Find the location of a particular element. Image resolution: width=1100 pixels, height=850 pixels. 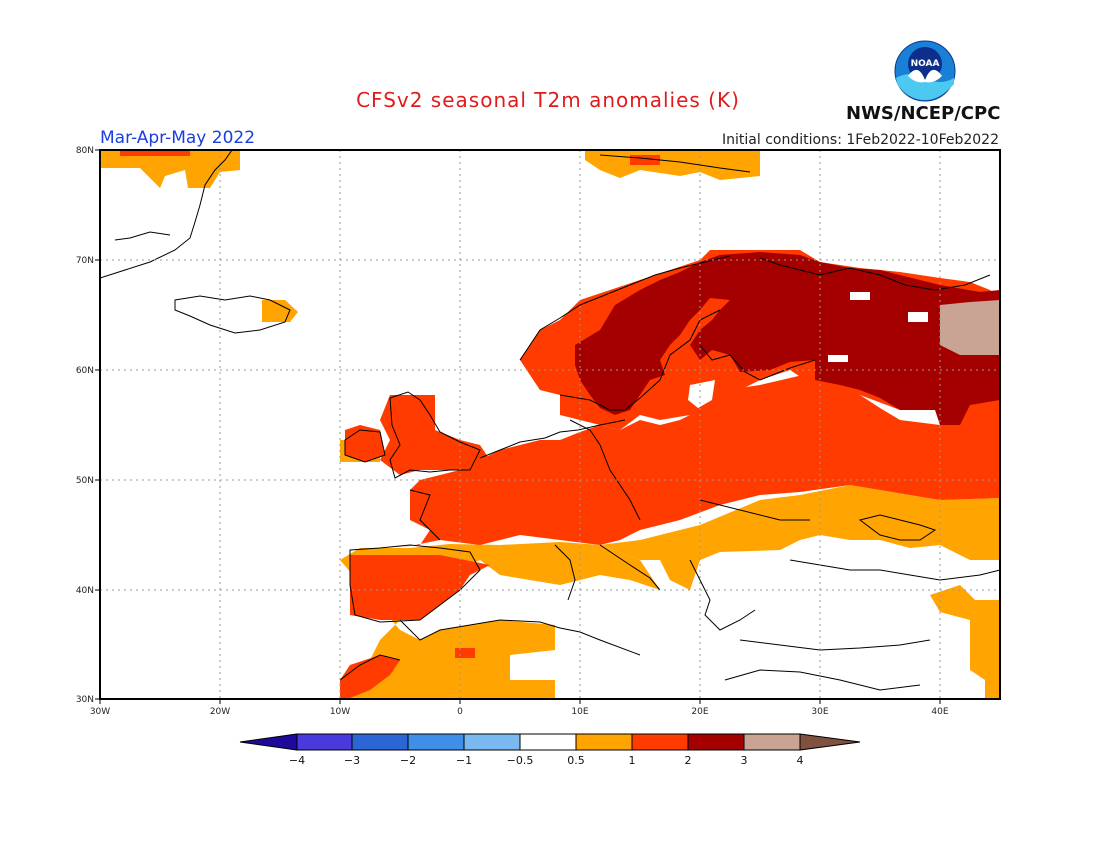

chart-title-text: CFSv2 seasonal T2m anomalies (K) is located at coordinates (548, 100).